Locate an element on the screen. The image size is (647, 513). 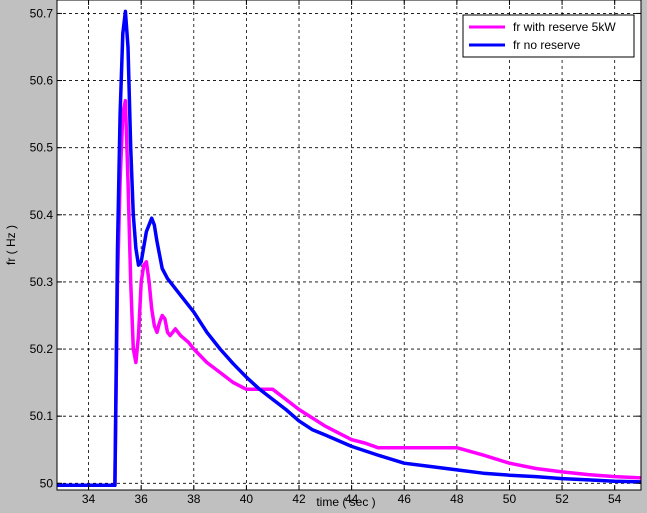
legend-label-reserve: fr with reserve 5kW is located at coordinates (564, 27).